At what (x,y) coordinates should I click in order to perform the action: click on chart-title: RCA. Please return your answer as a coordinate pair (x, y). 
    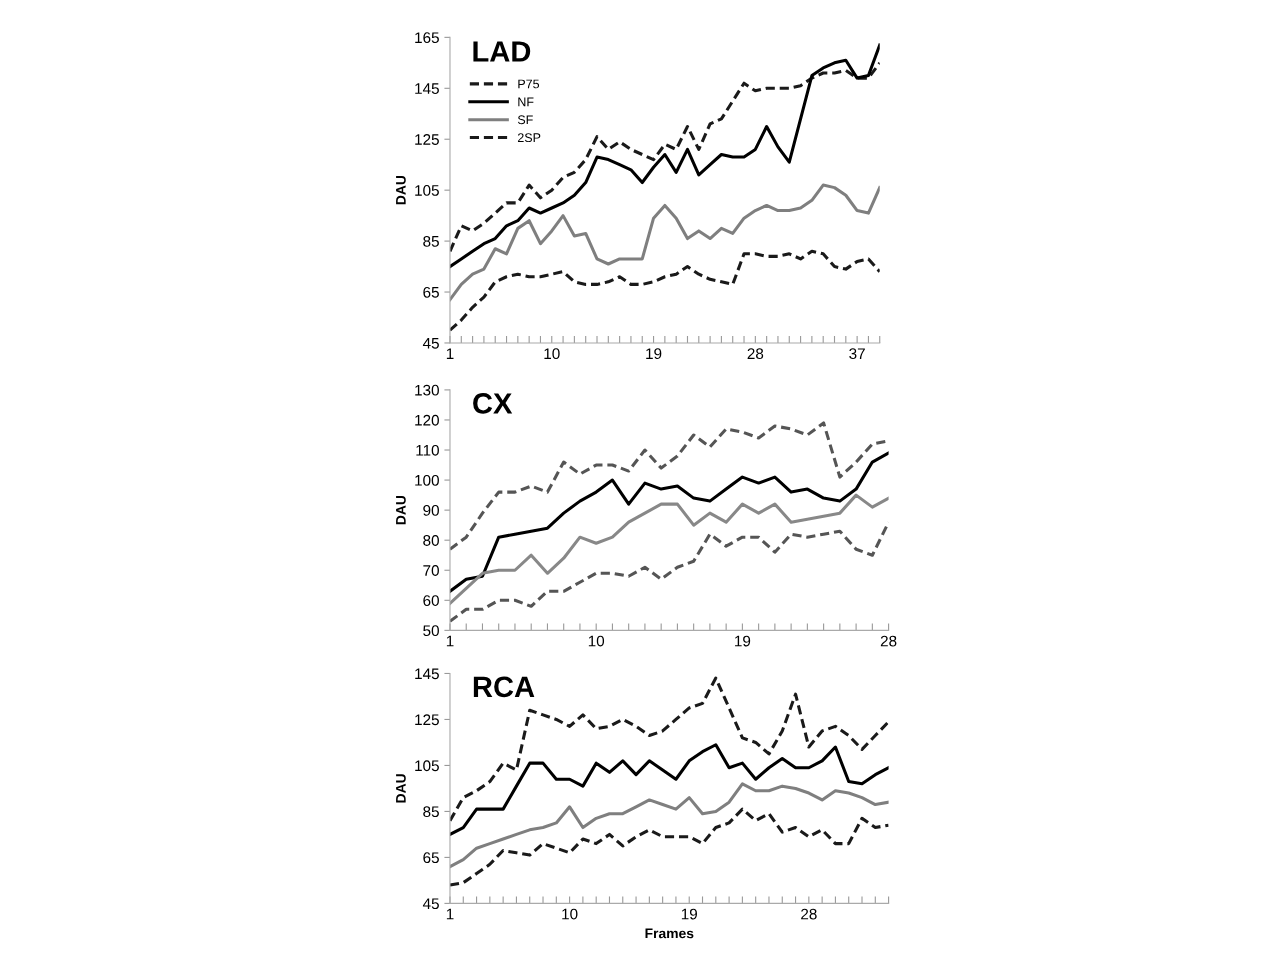
    Looking at the image, I should click on (504, 687).